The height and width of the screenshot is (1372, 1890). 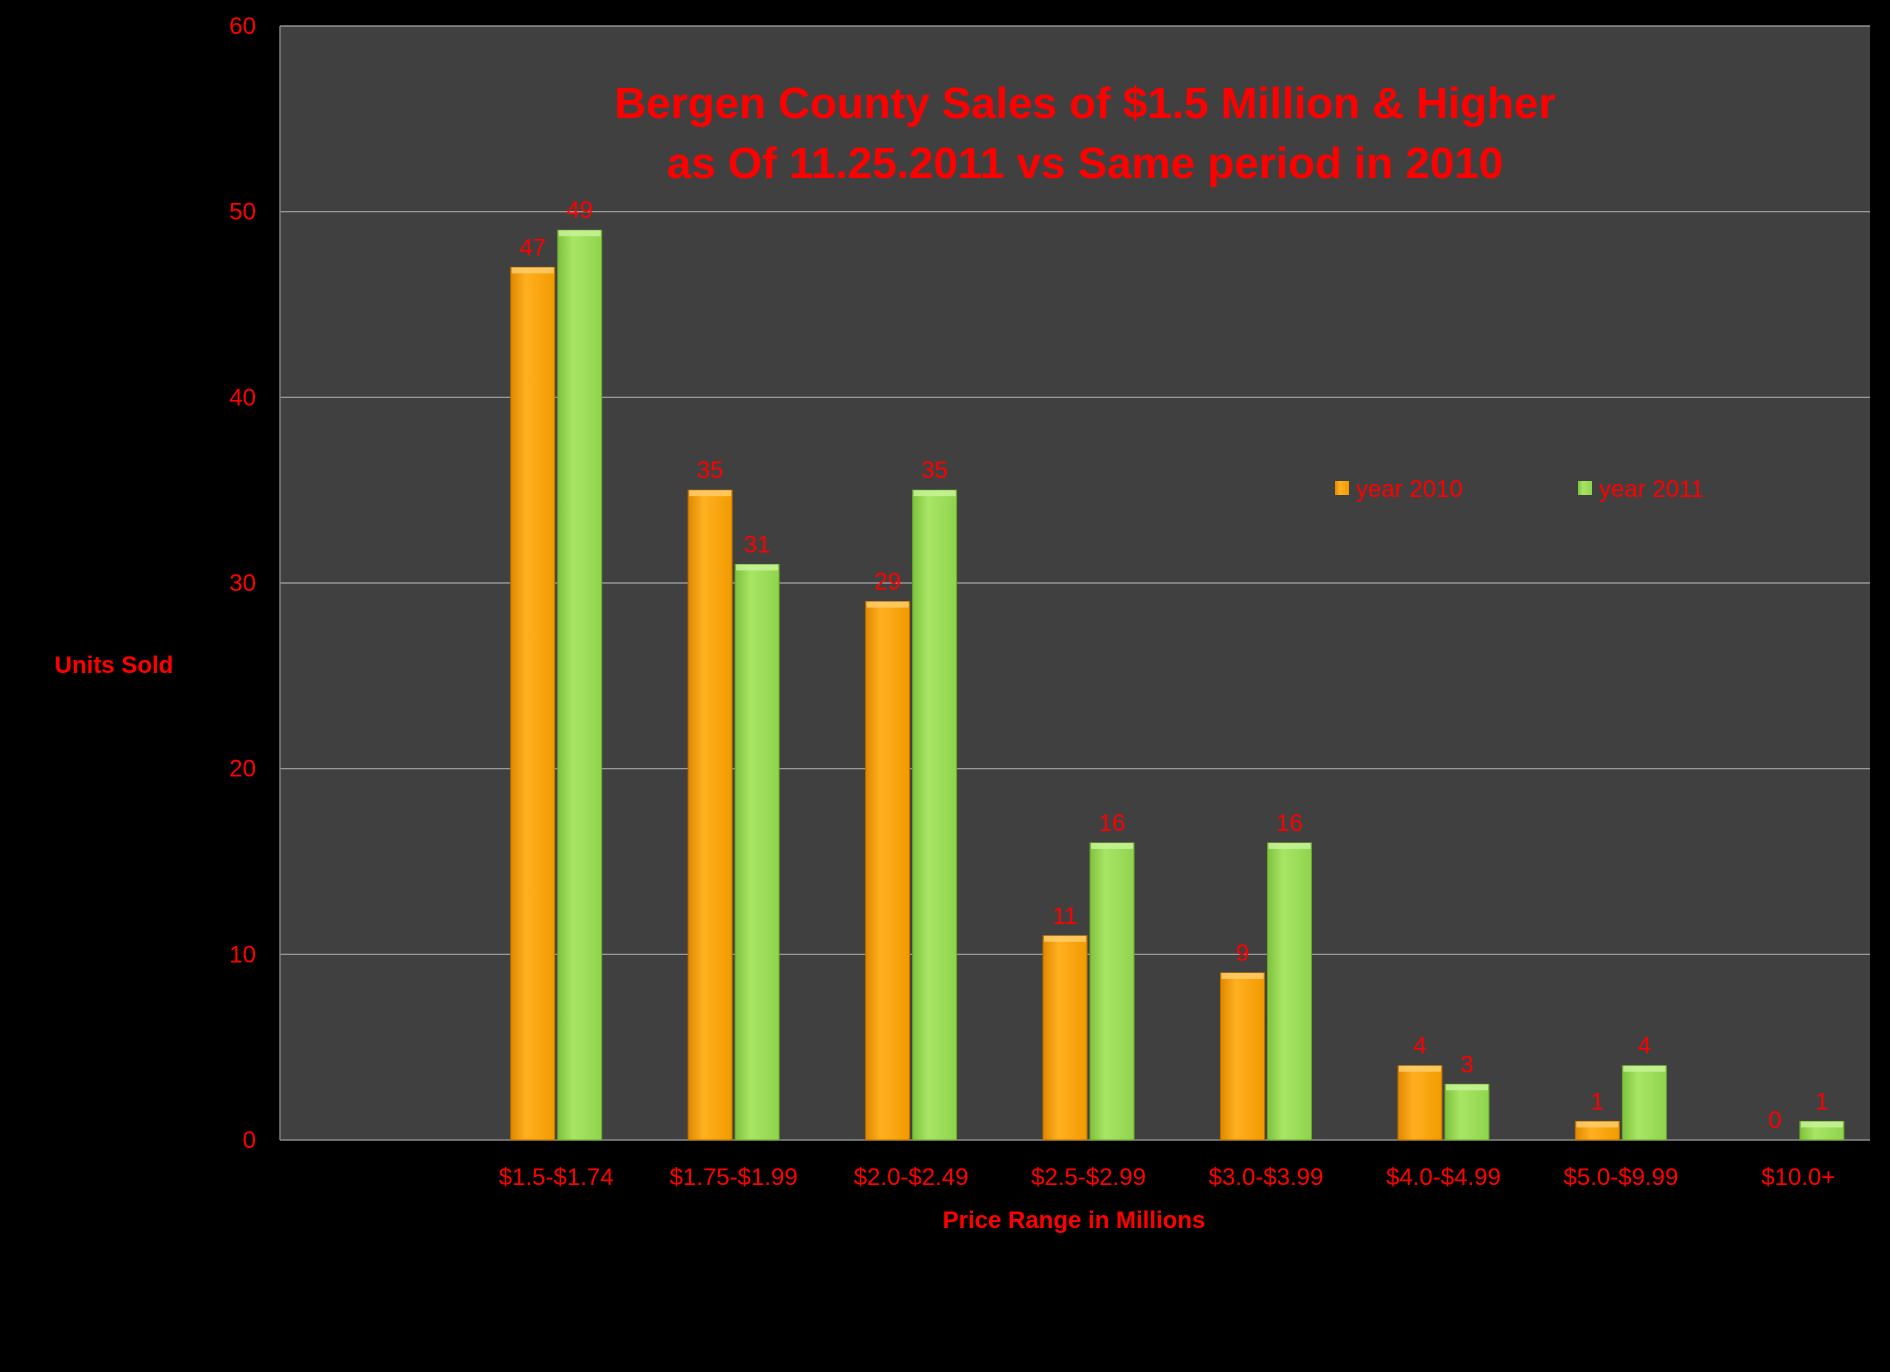 I want to click on y-tick-label: 40, so click(x=242, y=397).